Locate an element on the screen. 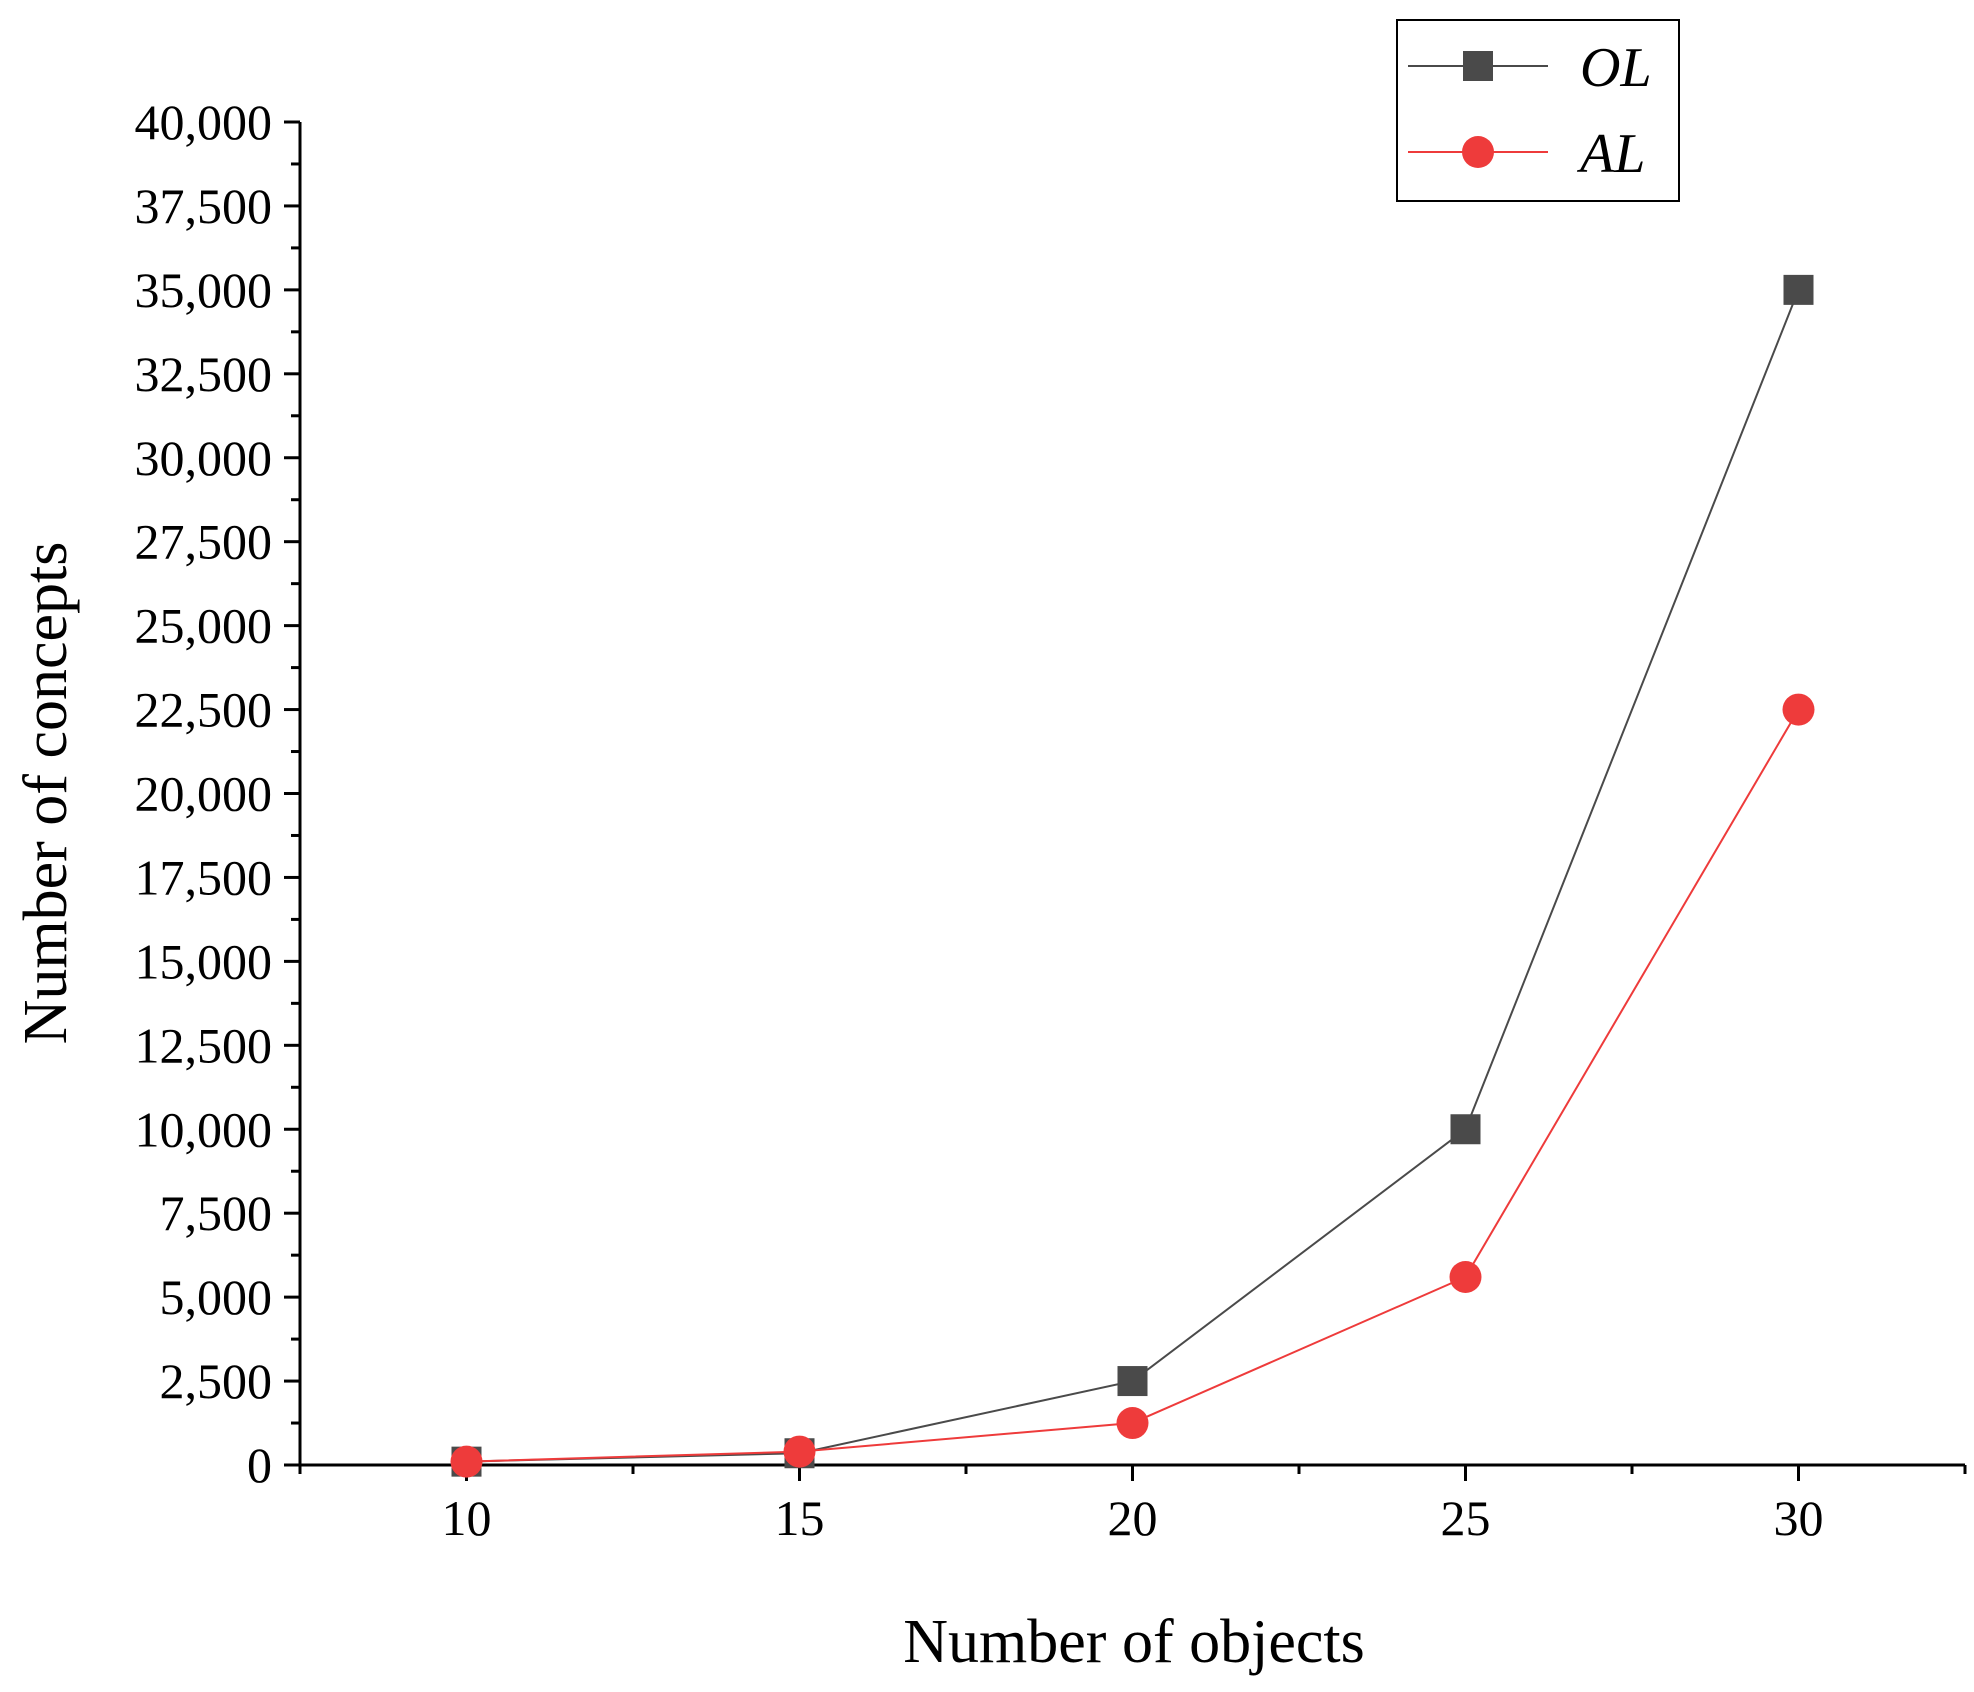  y-tick-label: 15,000 is located at coordinates (204, 961).